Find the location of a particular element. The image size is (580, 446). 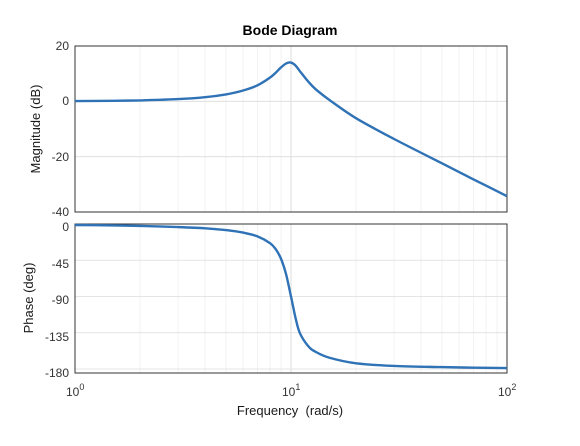

mag-ytick-minus40: -40 is located at coordinates (61, 212).